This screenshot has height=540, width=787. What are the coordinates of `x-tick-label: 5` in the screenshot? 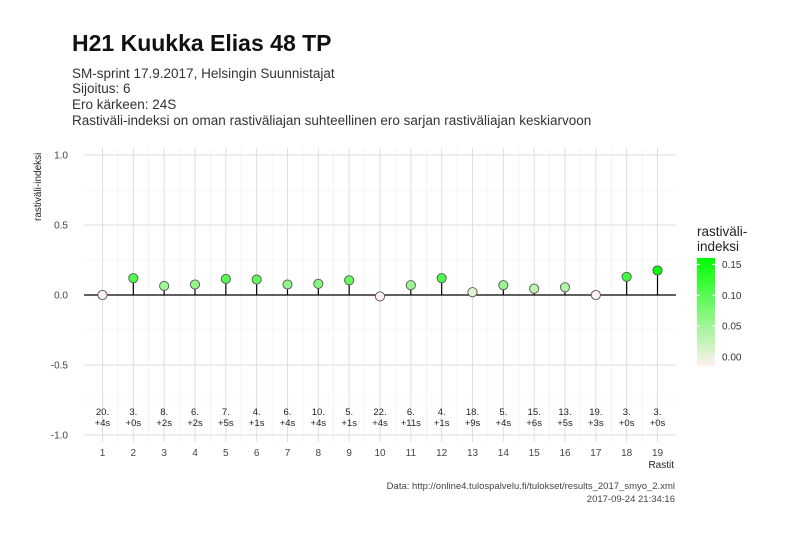 It's located at (226, 453).